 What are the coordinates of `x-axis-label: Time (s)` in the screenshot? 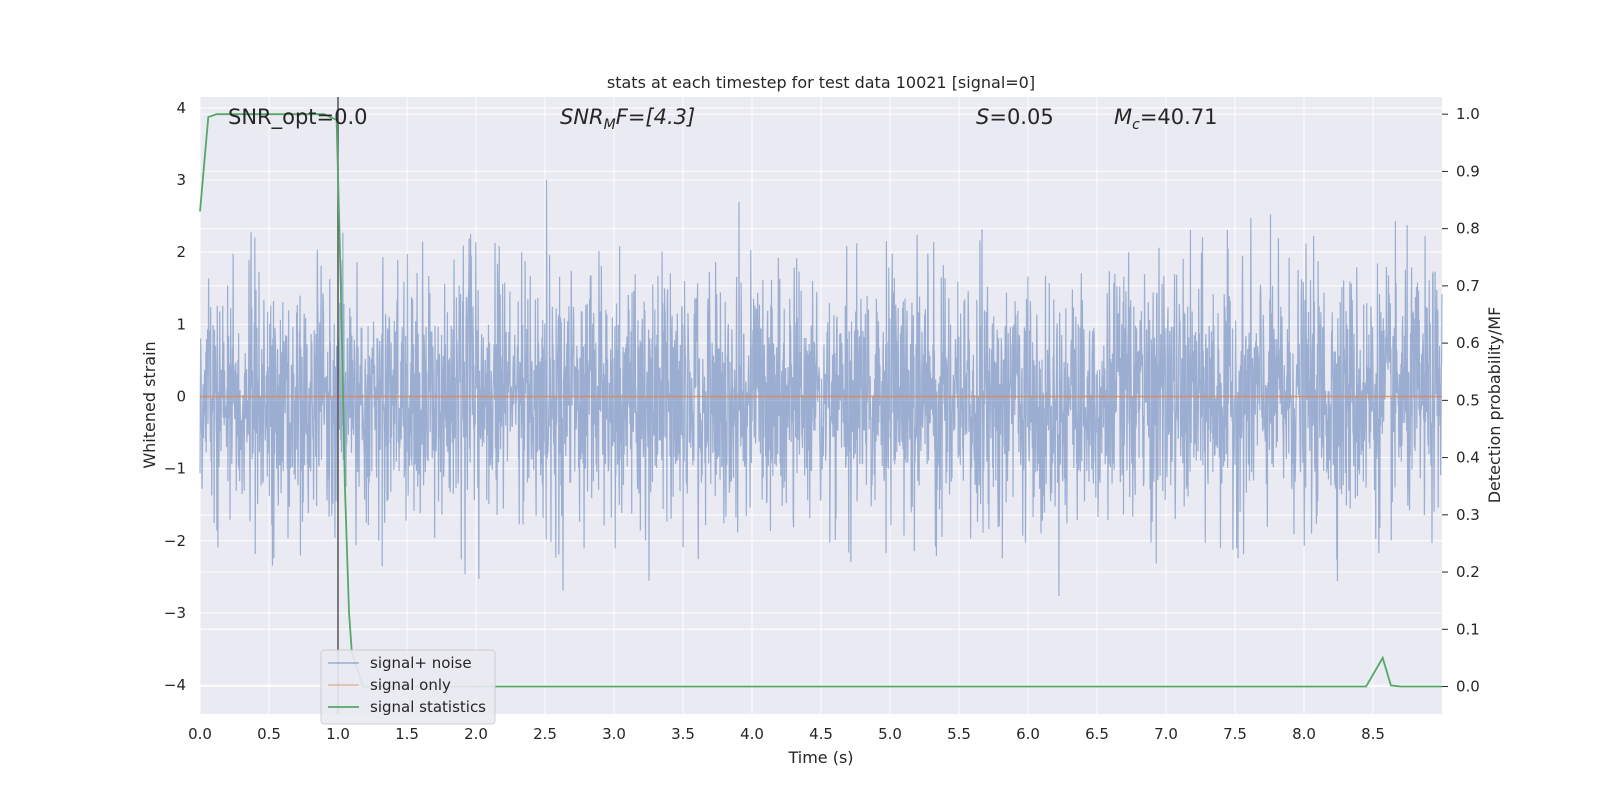 It's located at (820, 757).